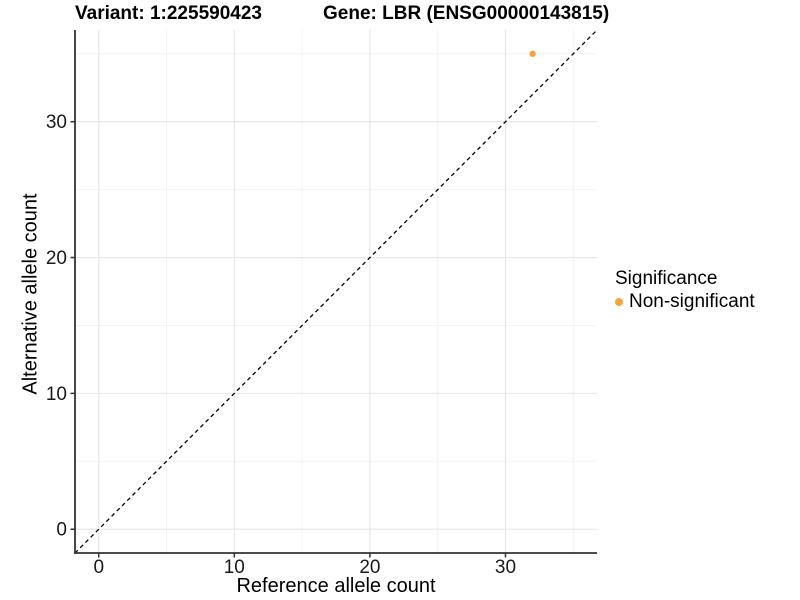 Image resolution: width=800 pixels, height=600 pixels. I want to click on legend-item-label: Non-significant, so click(692, 301).